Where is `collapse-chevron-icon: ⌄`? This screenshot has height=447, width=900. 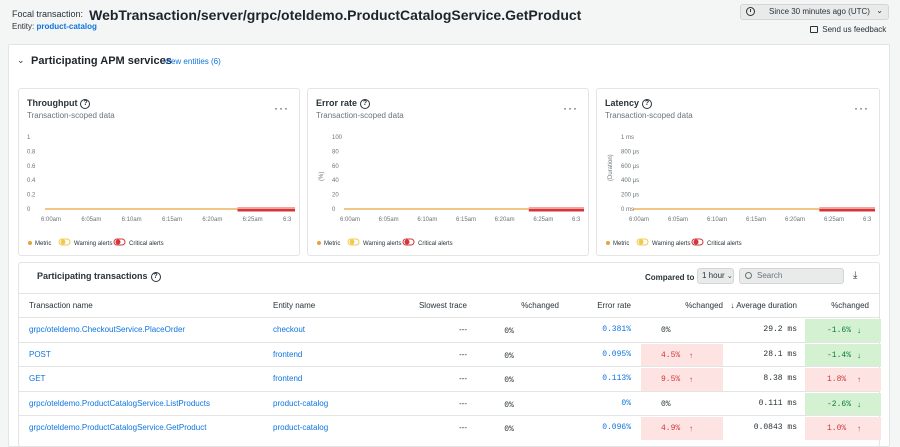 collapse-chevron-icon: ⌄ is located at coordinates (21, 60).